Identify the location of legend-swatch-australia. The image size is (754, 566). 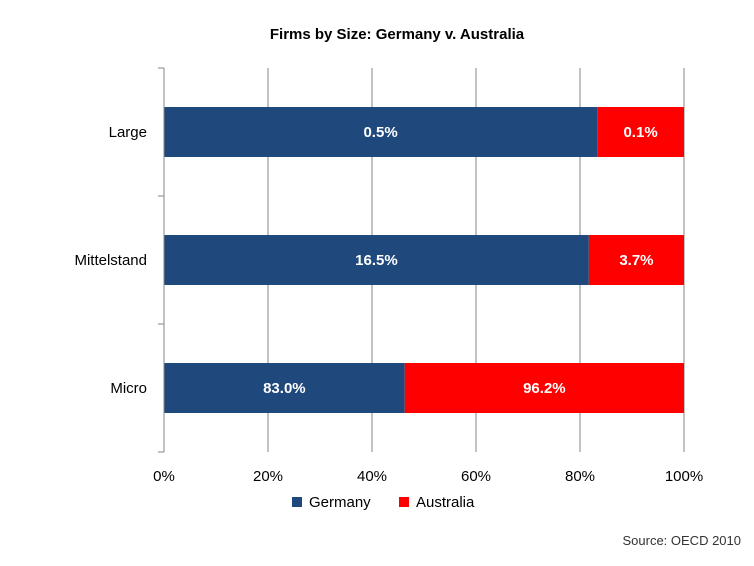
(404, 502).